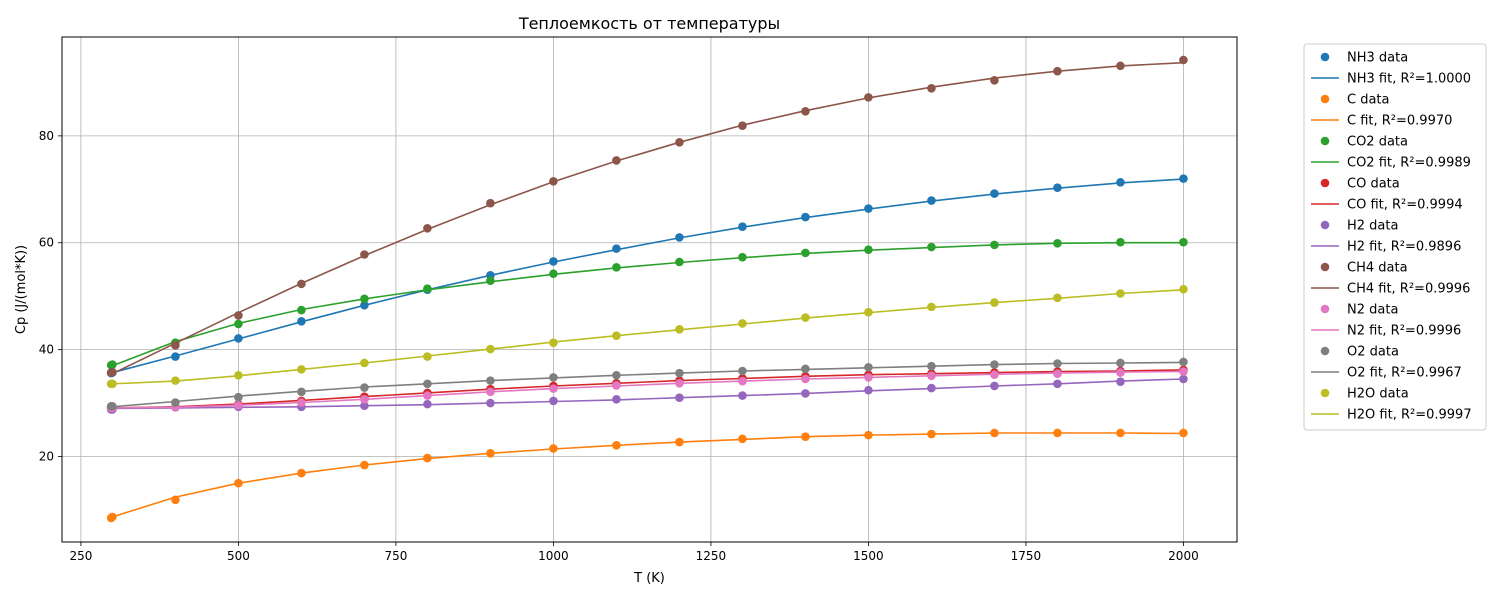 The height and width of the screenshot is (600, 1500). I want to click on x-tick-label: 2000, so click(1183, 556).